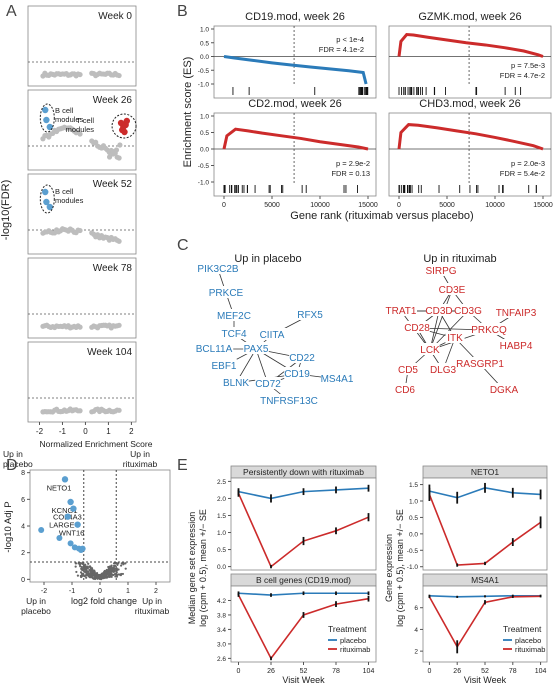 The image size is (553, 685). What do you see at coordinates (64, 191) in the screenshot?
I see `annotation-b-cell-line1: B cell` at bounding box center [64, 191].